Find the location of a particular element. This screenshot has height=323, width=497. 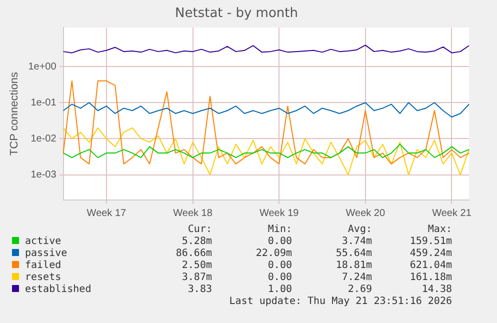

text: Avg: is located at coordinates (359, 230).